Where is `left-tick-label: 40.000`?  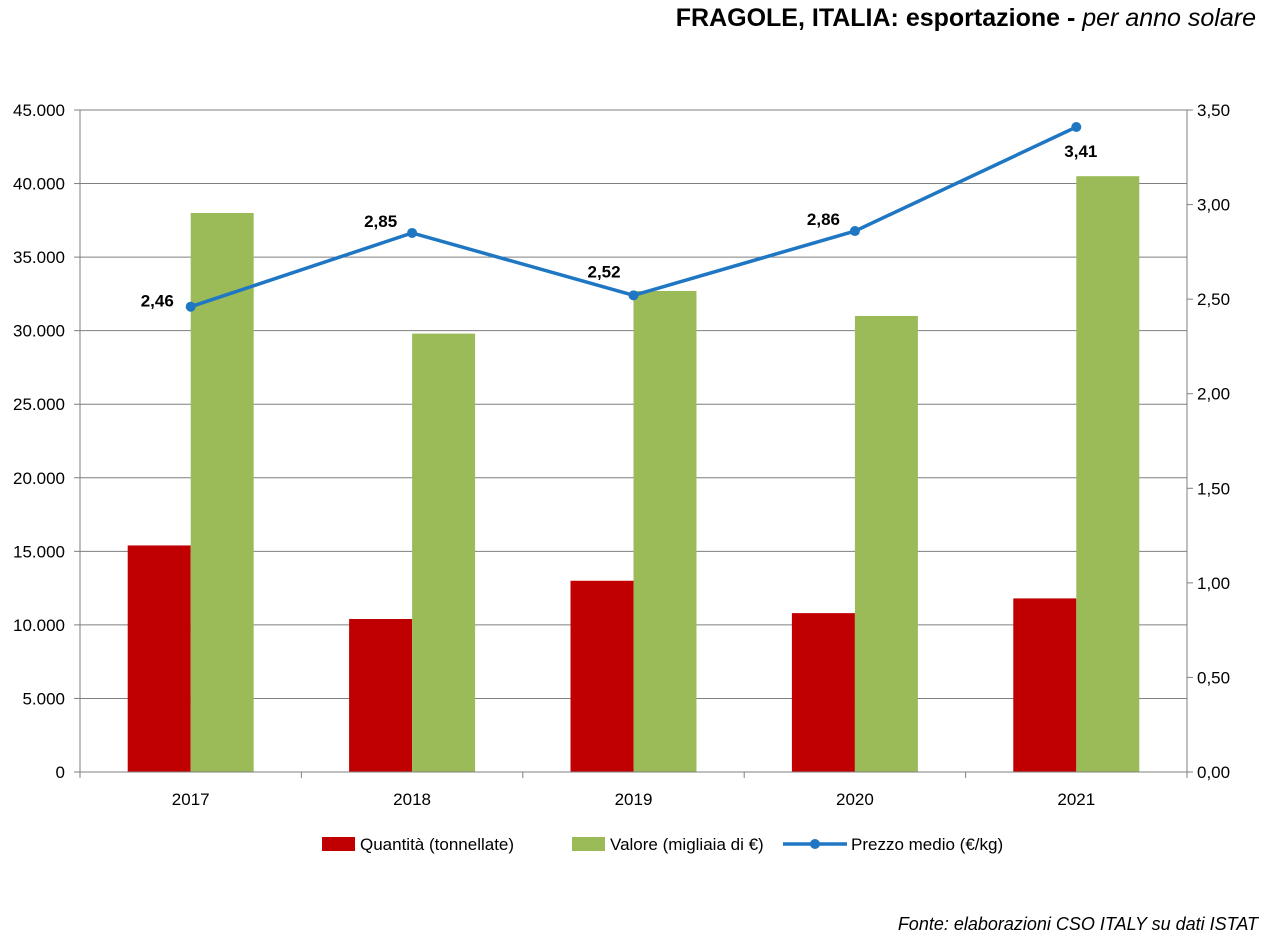 left-tick-label: 40.000 is located at coordinates (39, 184).